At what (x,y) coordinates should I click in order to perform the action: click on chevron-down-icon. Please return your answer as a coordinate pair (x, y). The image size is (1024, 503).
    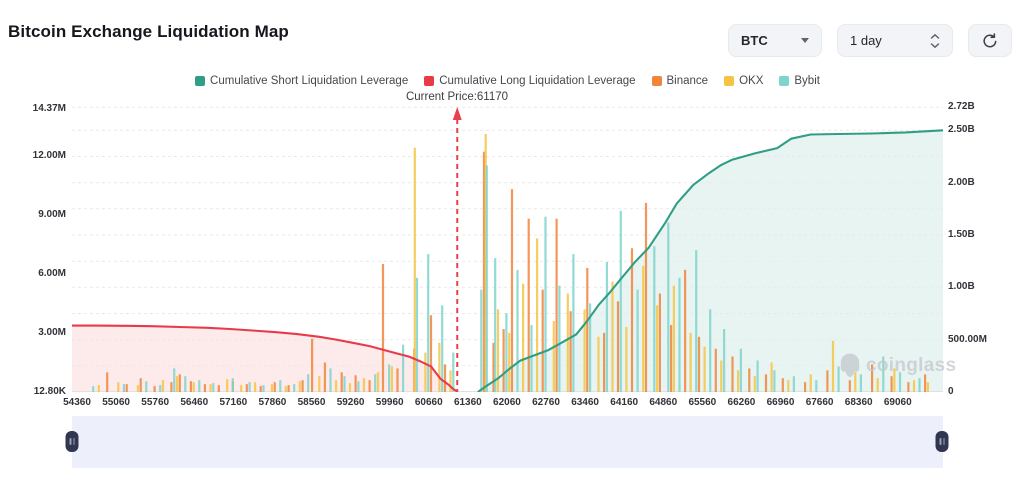
    Looking at the image, I should click on (805, 40).